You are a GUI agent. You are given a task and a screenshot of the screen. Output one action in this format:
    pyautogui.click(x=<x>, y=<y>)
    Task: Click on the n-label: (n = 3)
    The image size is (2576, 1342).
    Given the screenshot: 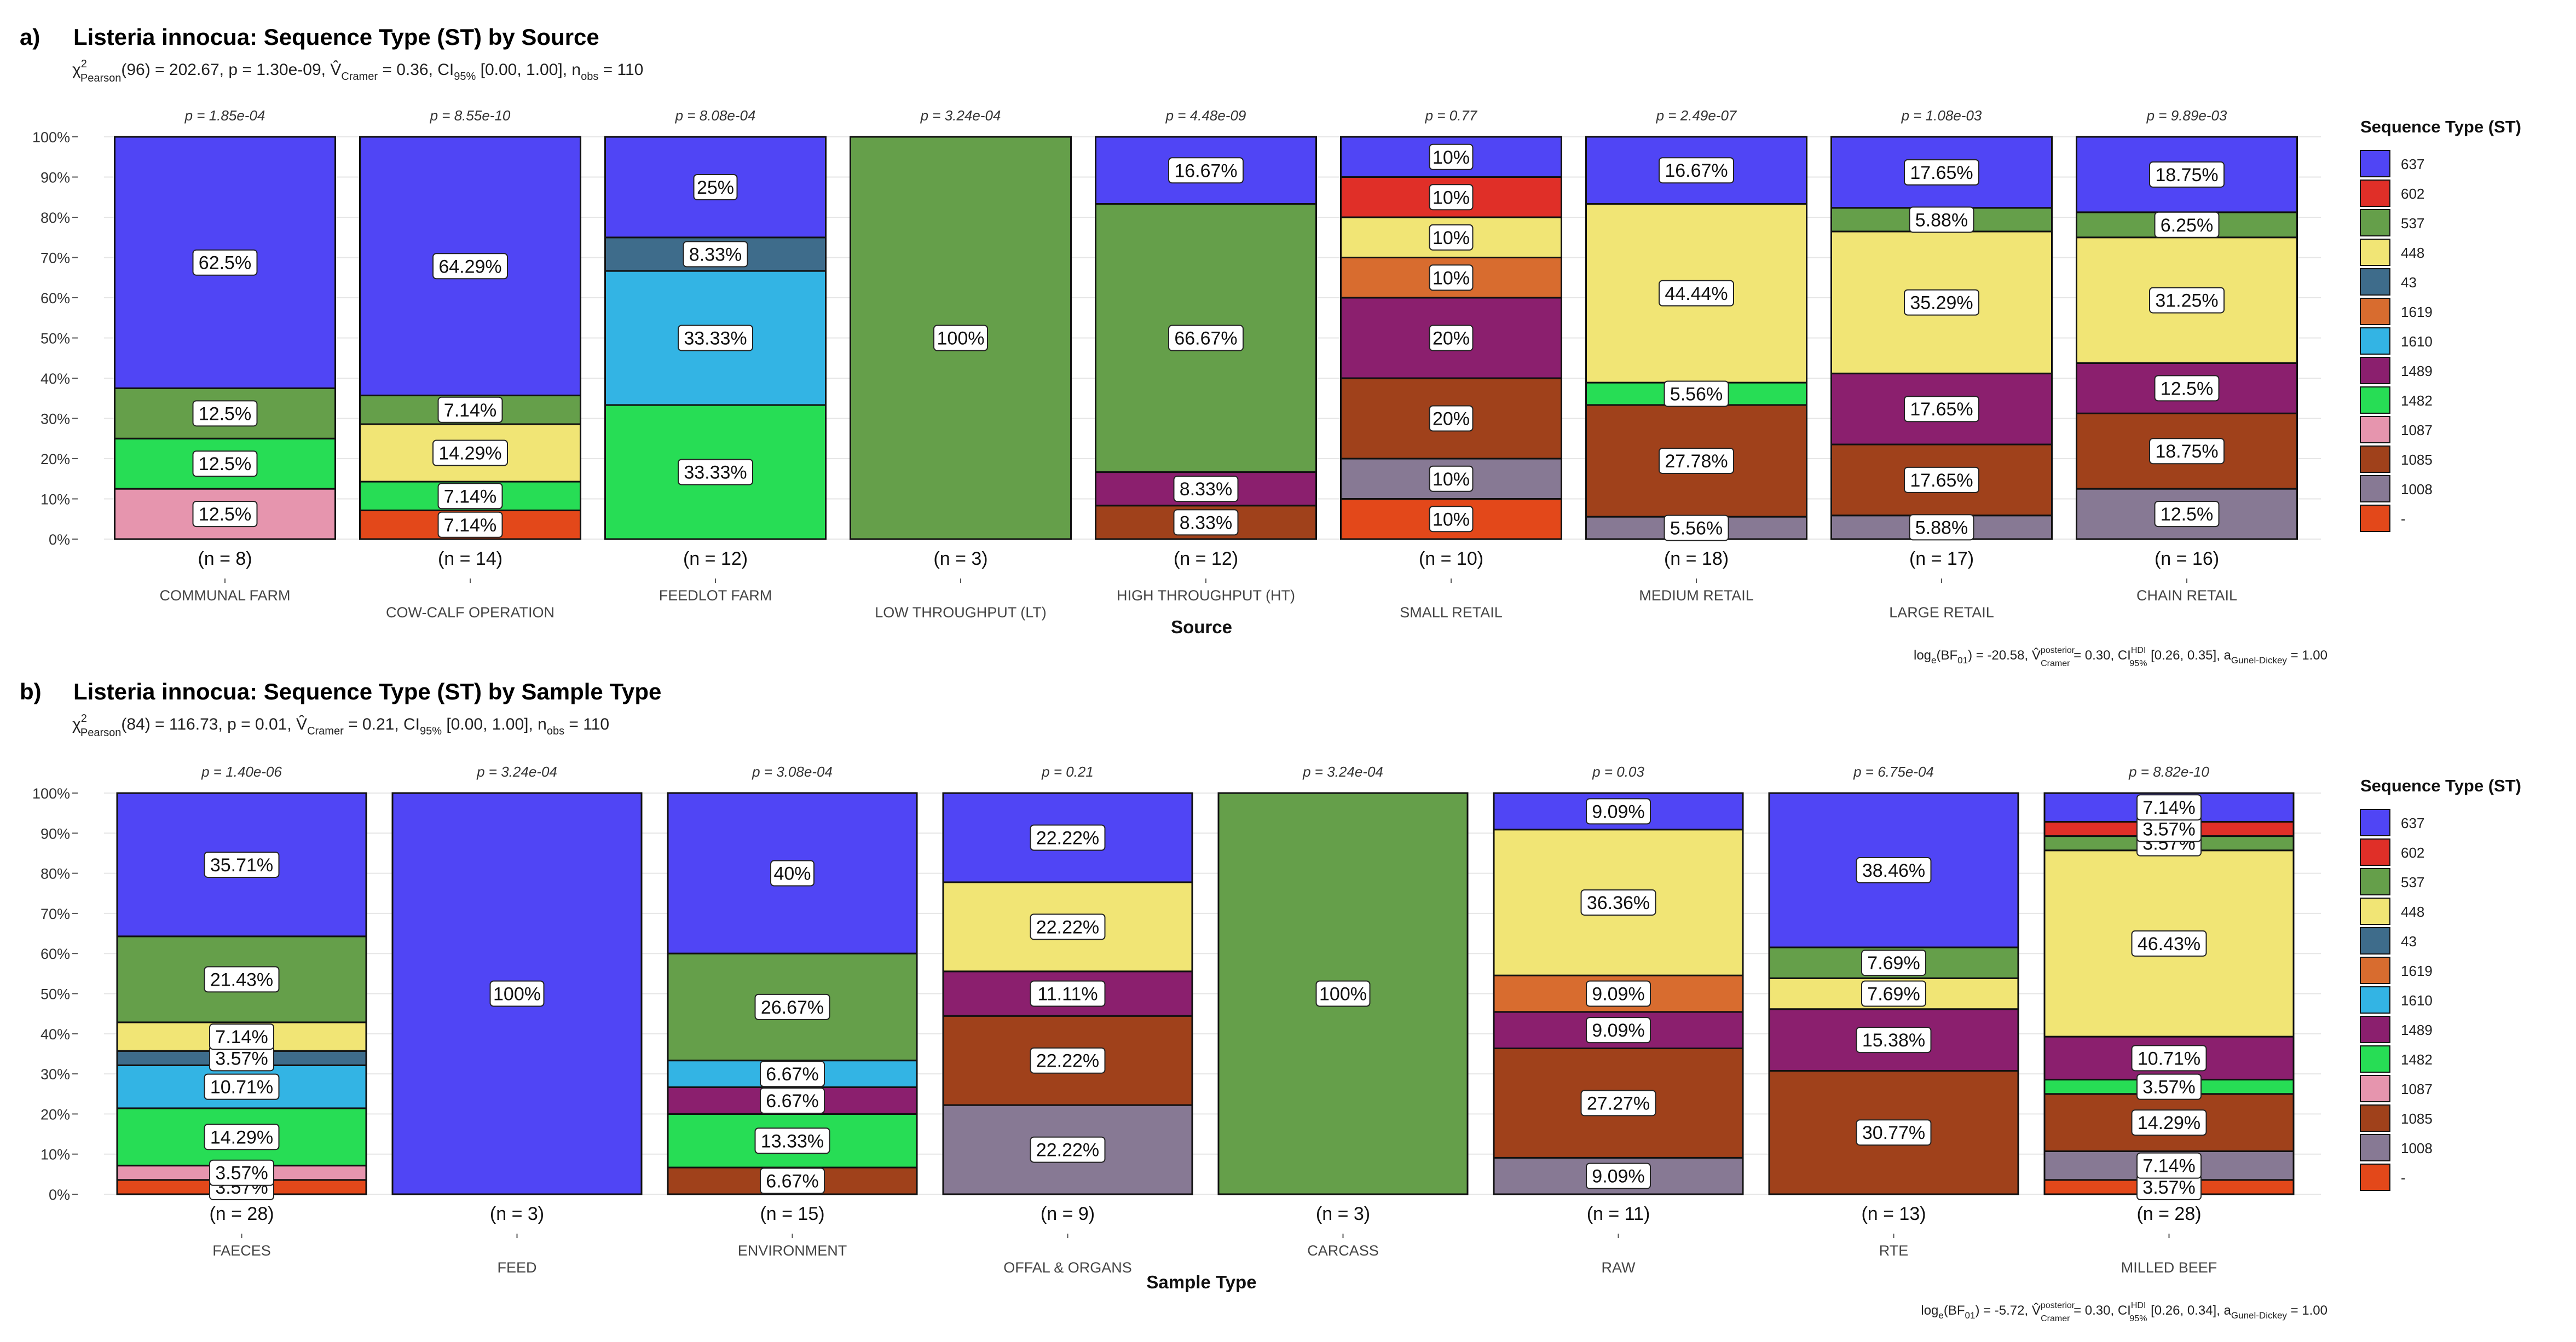 What is the action you would take?
    pyautogui.click(x=517, y=1214)
    